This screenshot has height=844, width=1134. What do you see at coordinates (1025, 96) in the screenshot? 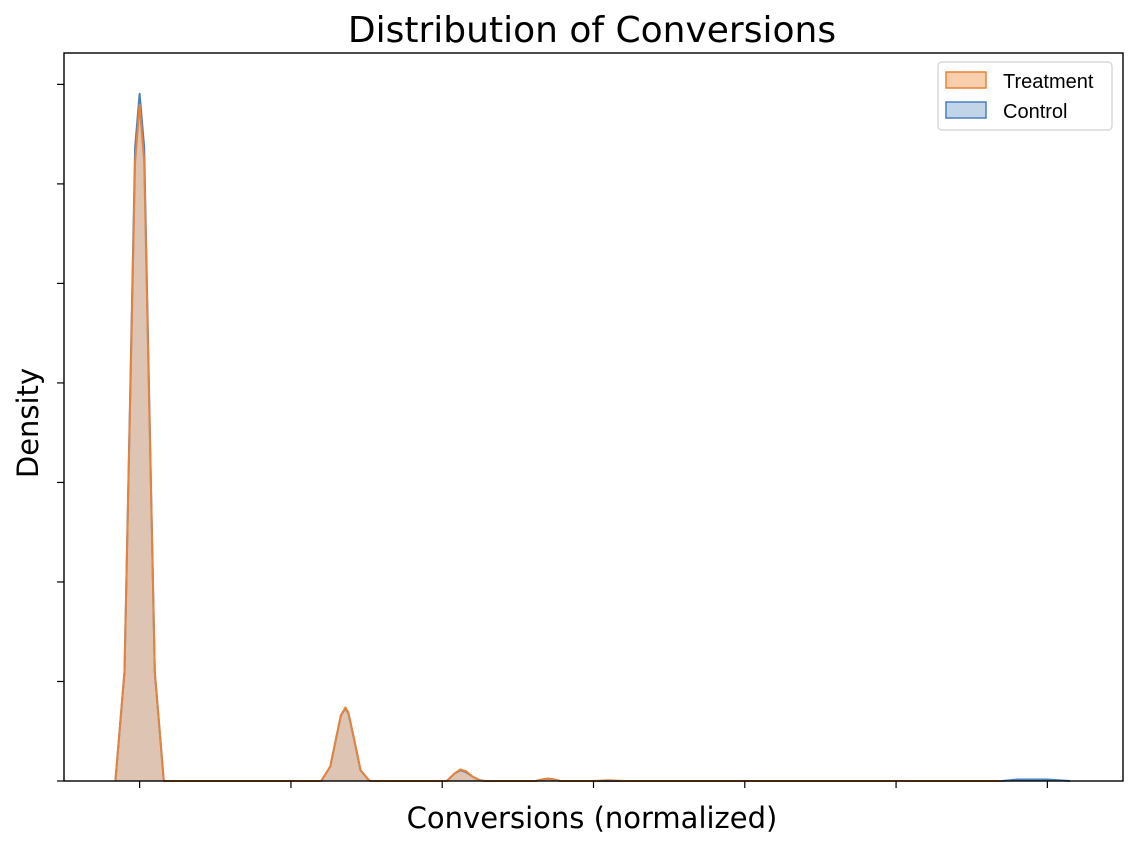
I see `legend: Treatment Control` at bounding box center [1025, 96].